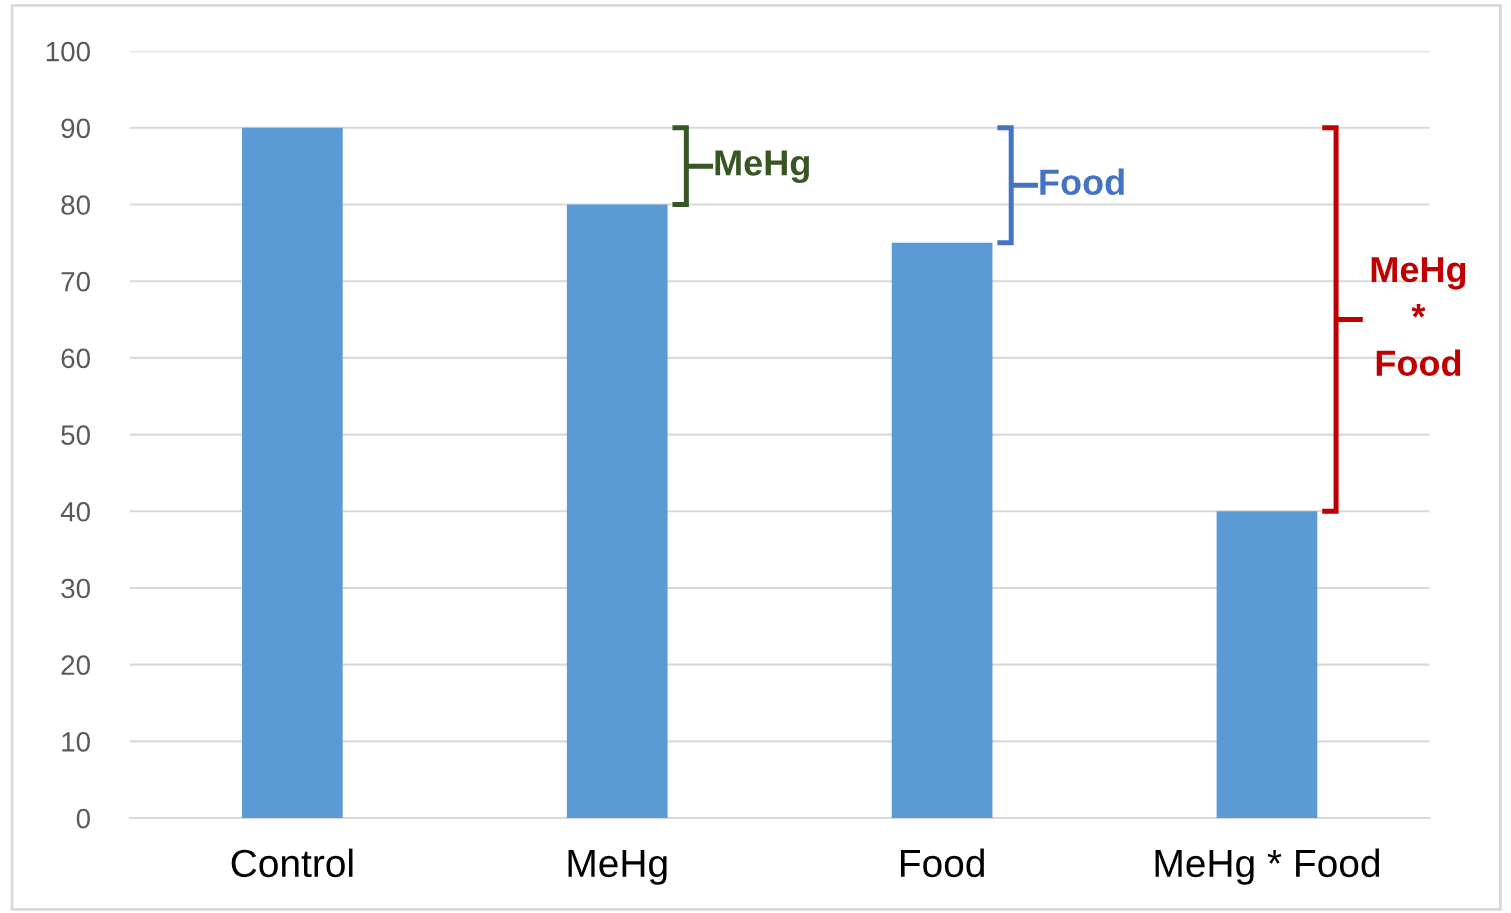  I want to click on y-tick-label: 90, so click(75, 128).